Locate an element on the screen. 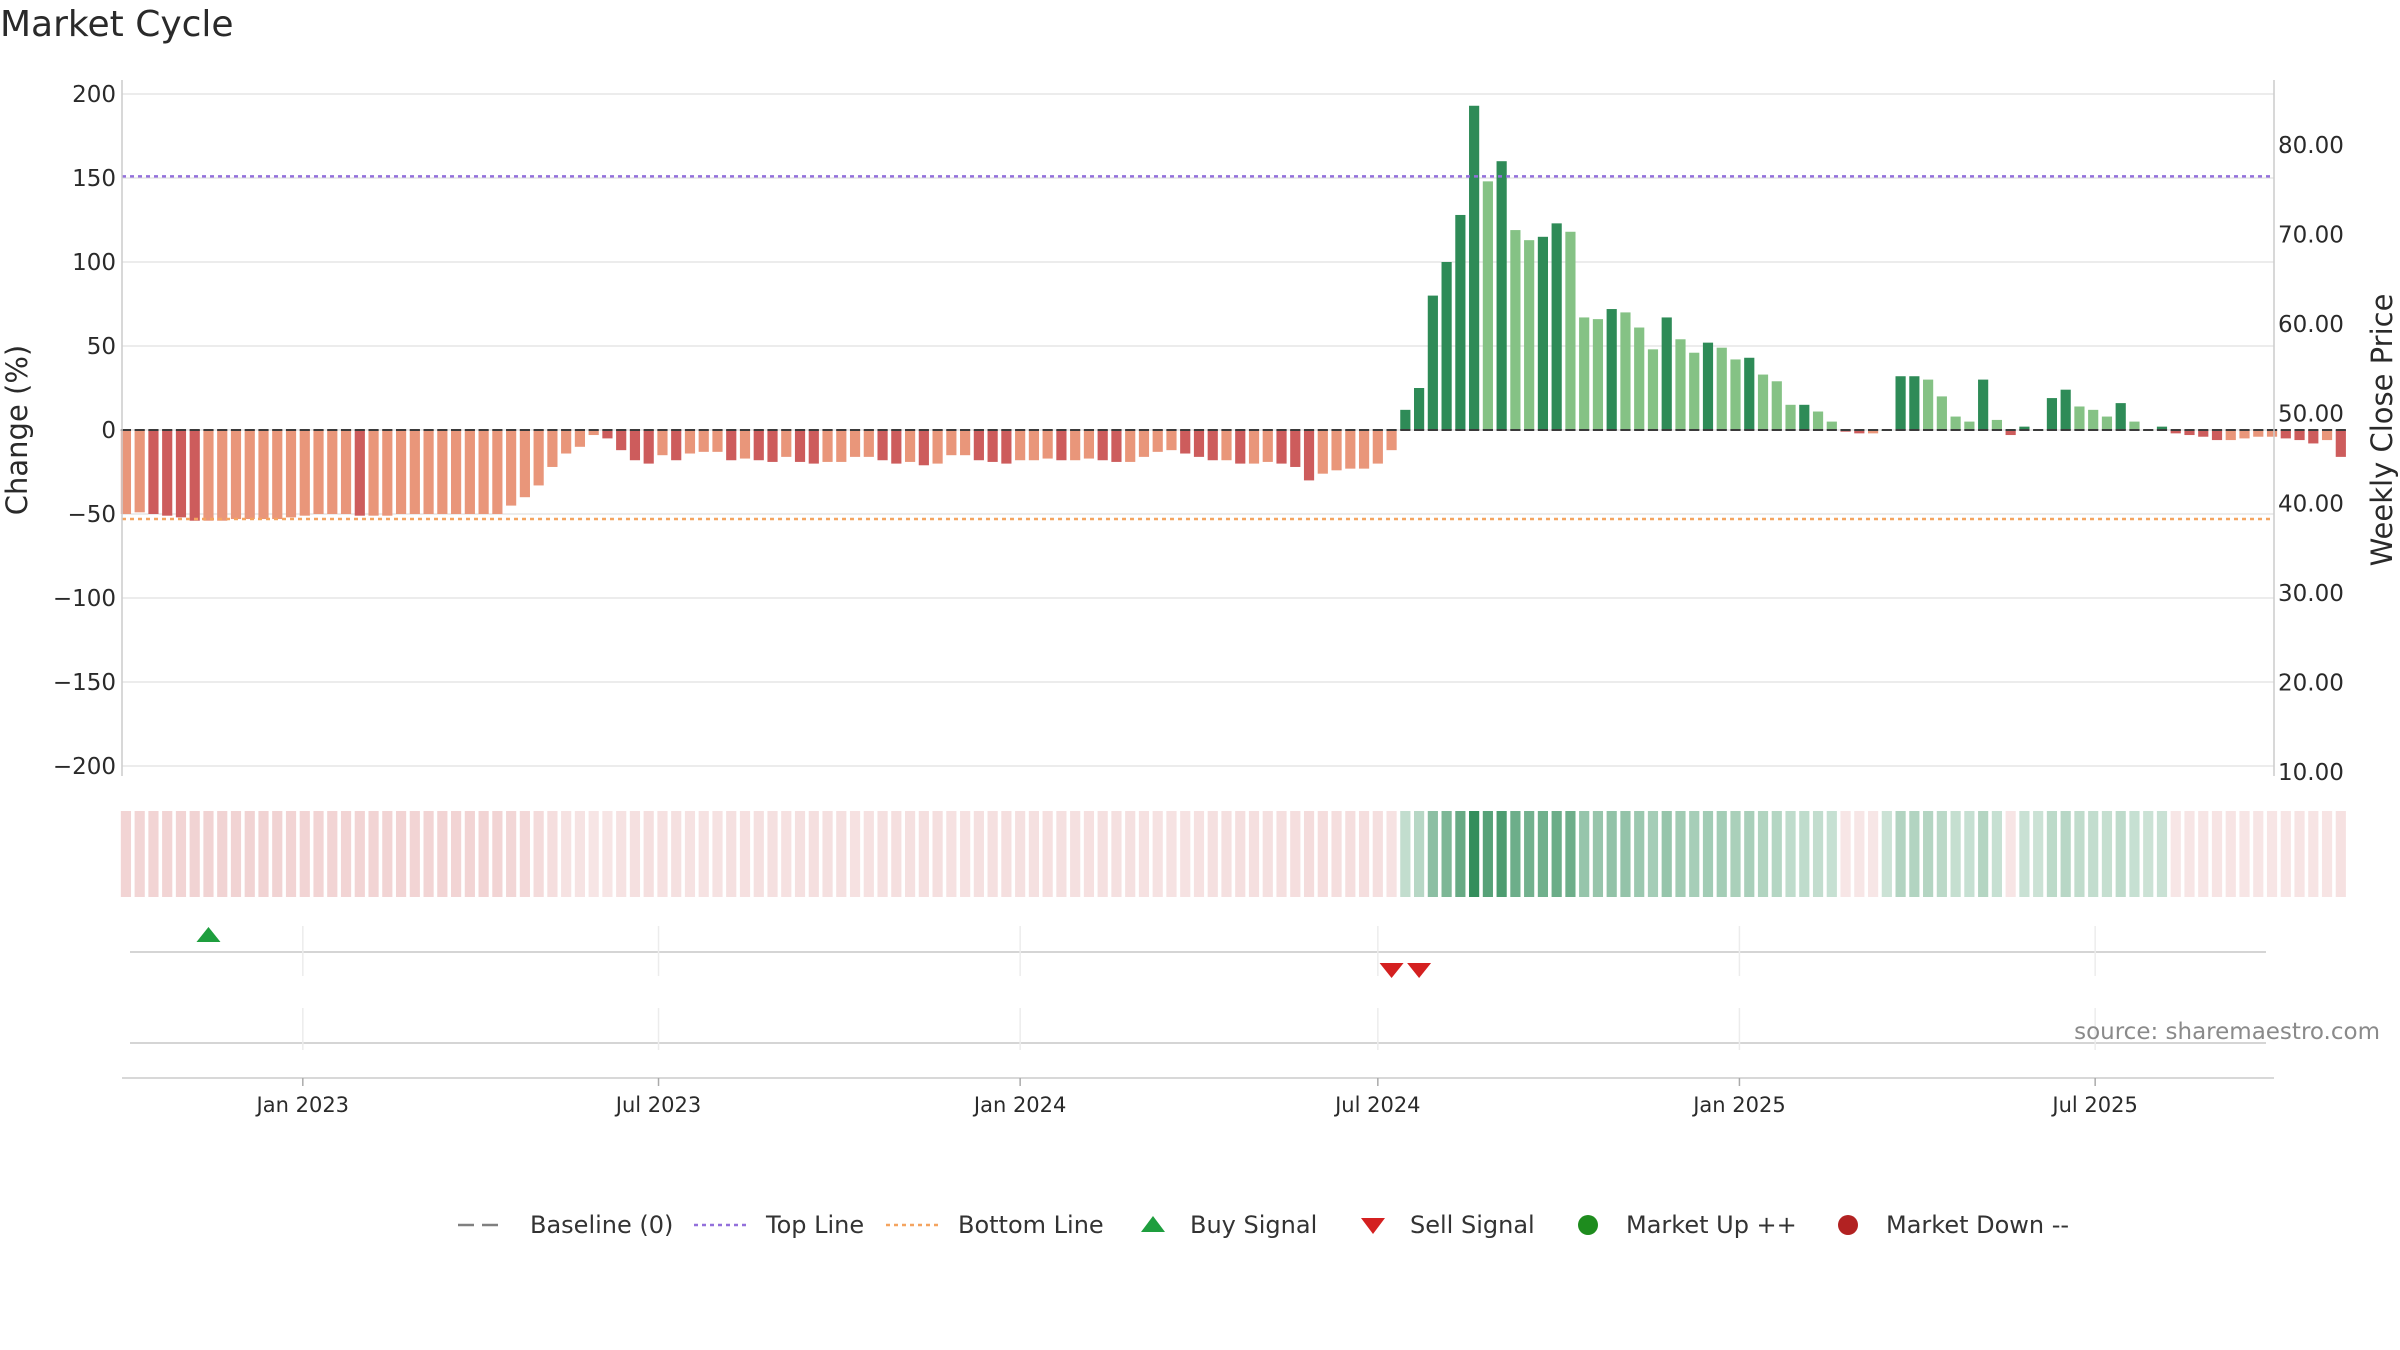 This screenshot has width=2400, height=1350. y-tick-label: 200 is located at coordinates (94, 95).